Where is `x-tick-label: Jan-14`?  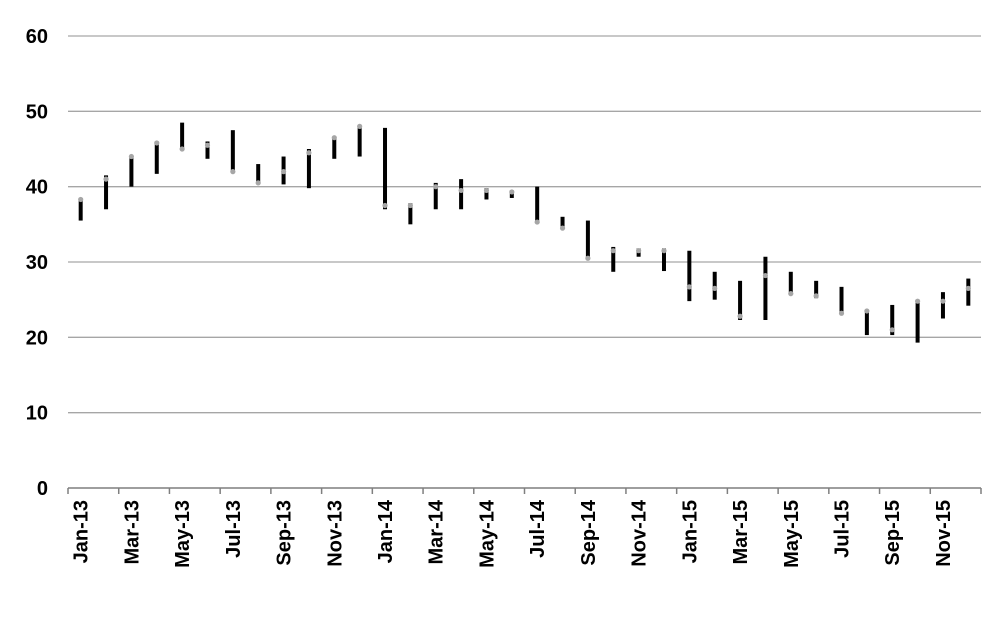 x-tick-label: Jan-14 is located at coordinates (386, 531).